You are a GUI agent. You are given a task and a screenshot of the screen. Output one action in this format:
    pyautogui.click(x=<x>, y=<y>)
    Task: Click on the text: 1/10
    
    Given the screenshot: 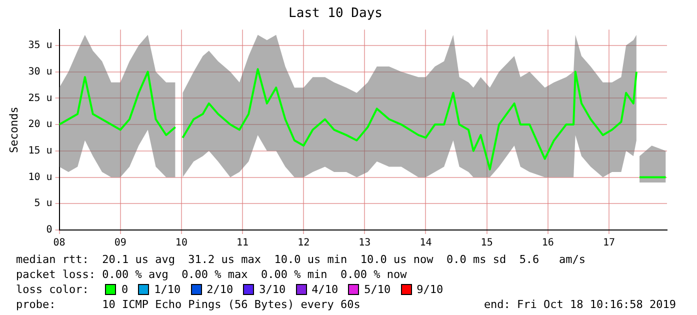 What is the action you would take?
    pyautogui.click(x=167, y=289)
    